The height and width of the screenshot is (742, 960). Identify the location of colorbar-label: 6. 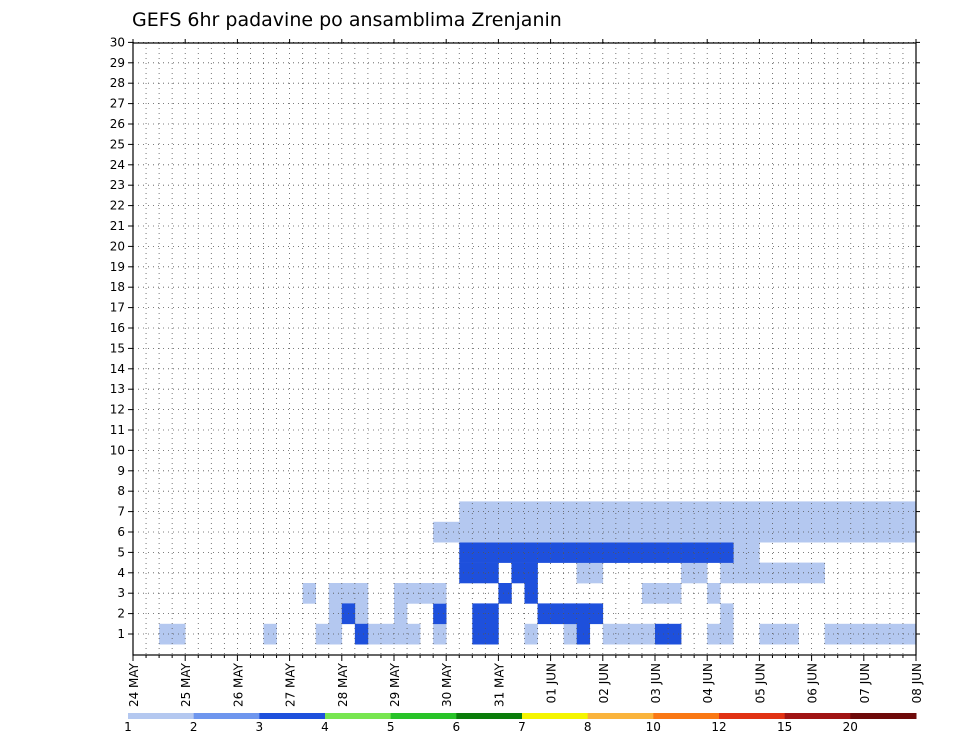
(456, 727).